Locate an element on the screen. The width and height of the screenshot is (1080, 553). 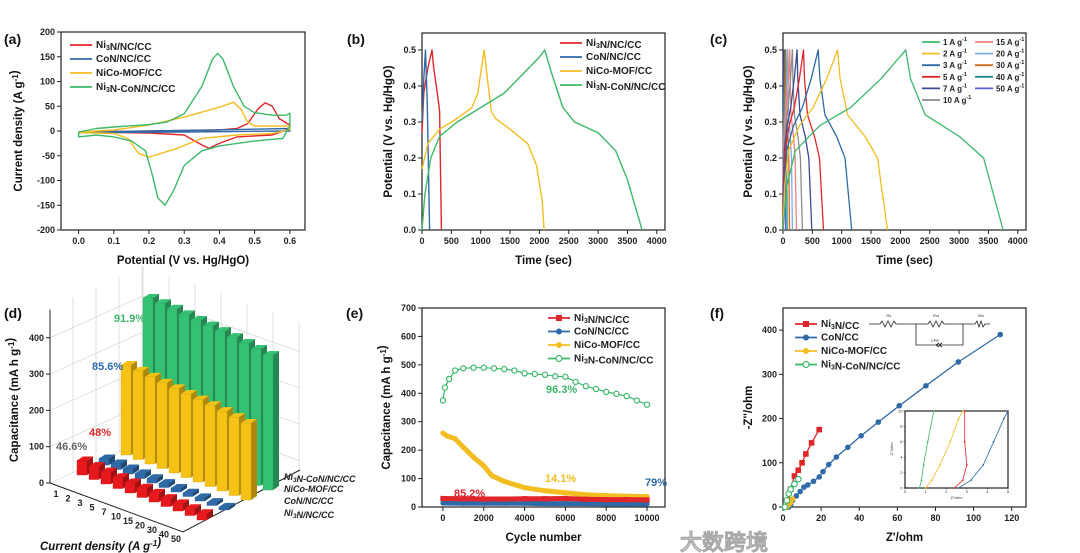
legend-entry: 5 A g-1 is located at coordinates (955, 77).